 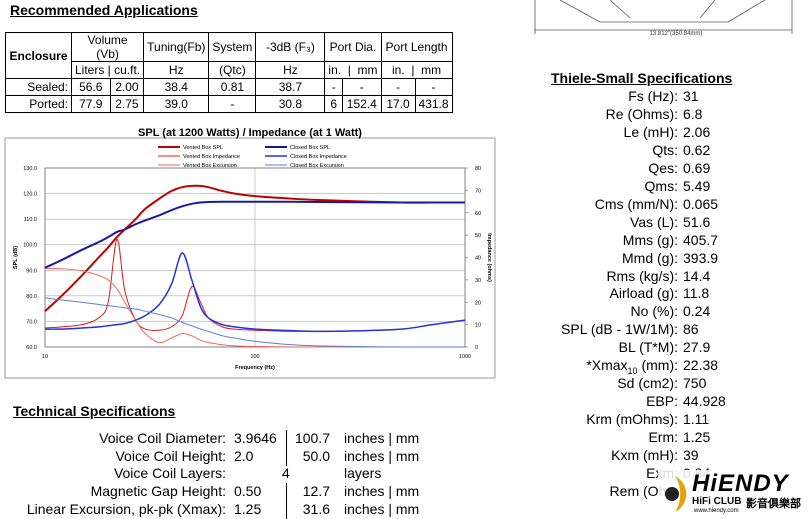 I want to click on ts-value: 11.8, so click(x=696, y=293).